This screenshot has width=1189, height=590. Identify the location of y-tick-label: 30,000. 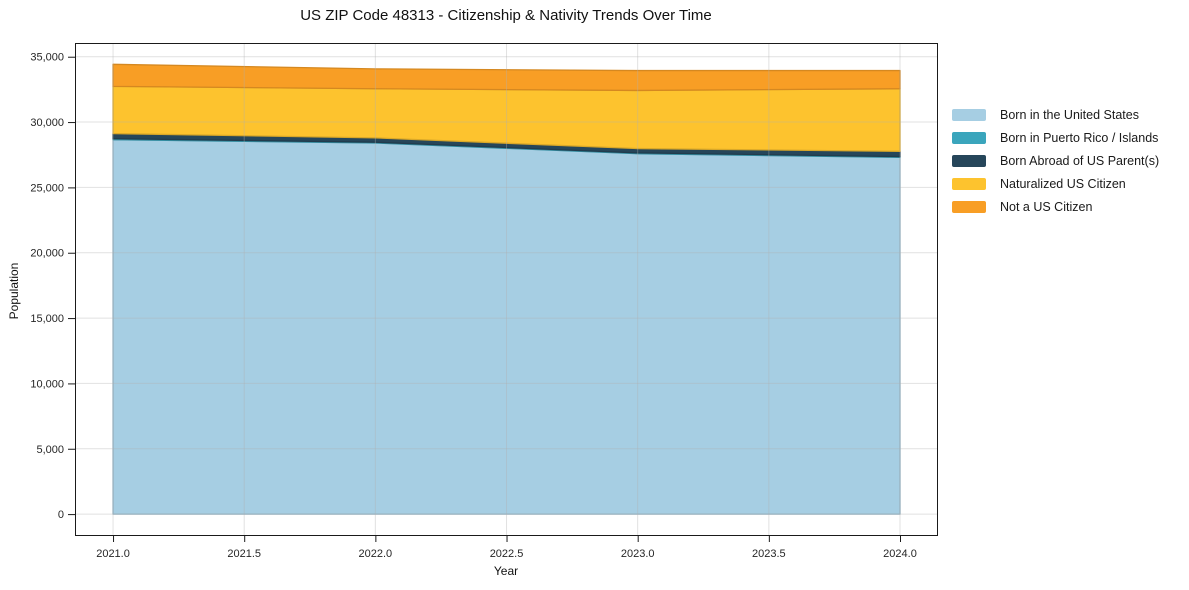
(47, 123).